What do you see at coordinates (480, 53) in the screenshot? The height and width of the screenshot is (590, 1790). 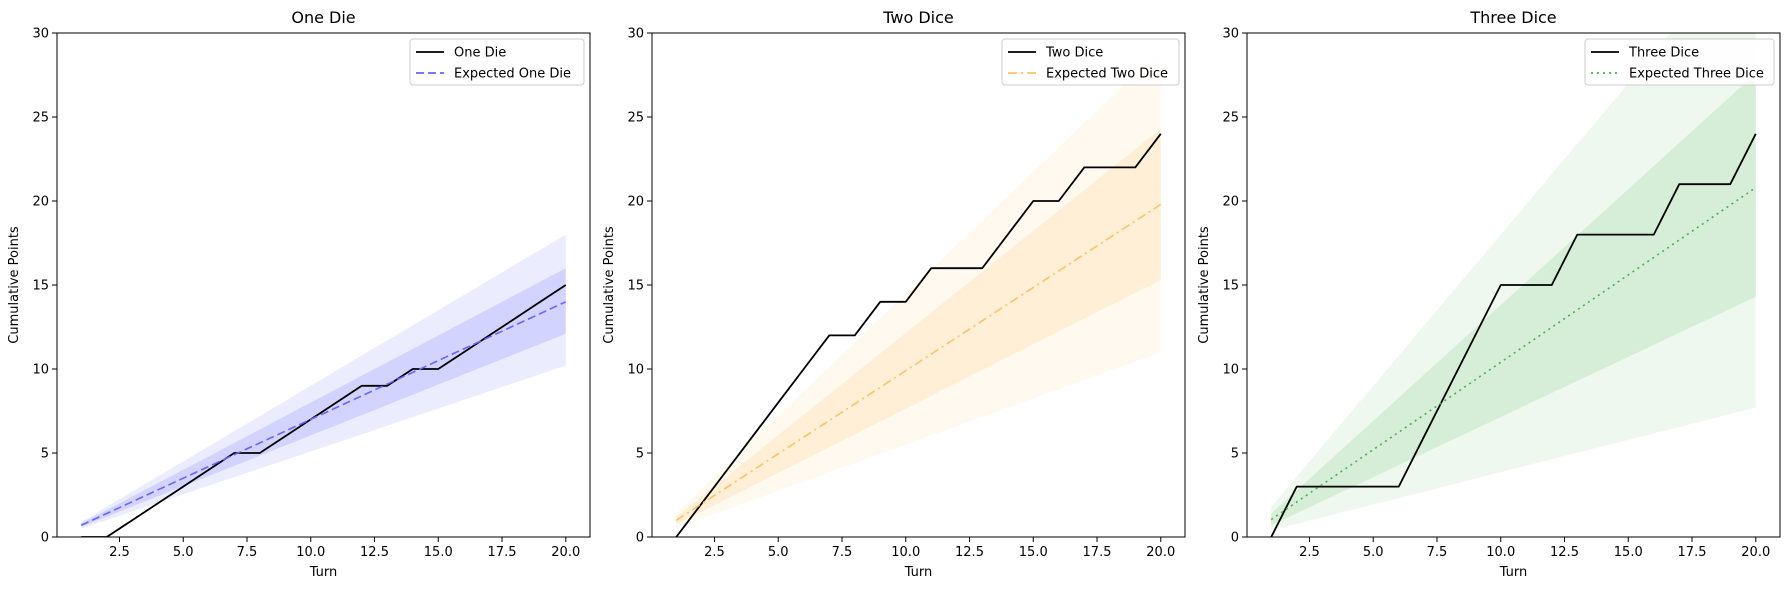 I see `legend-label: One Die` at bounding box center [480, 53].